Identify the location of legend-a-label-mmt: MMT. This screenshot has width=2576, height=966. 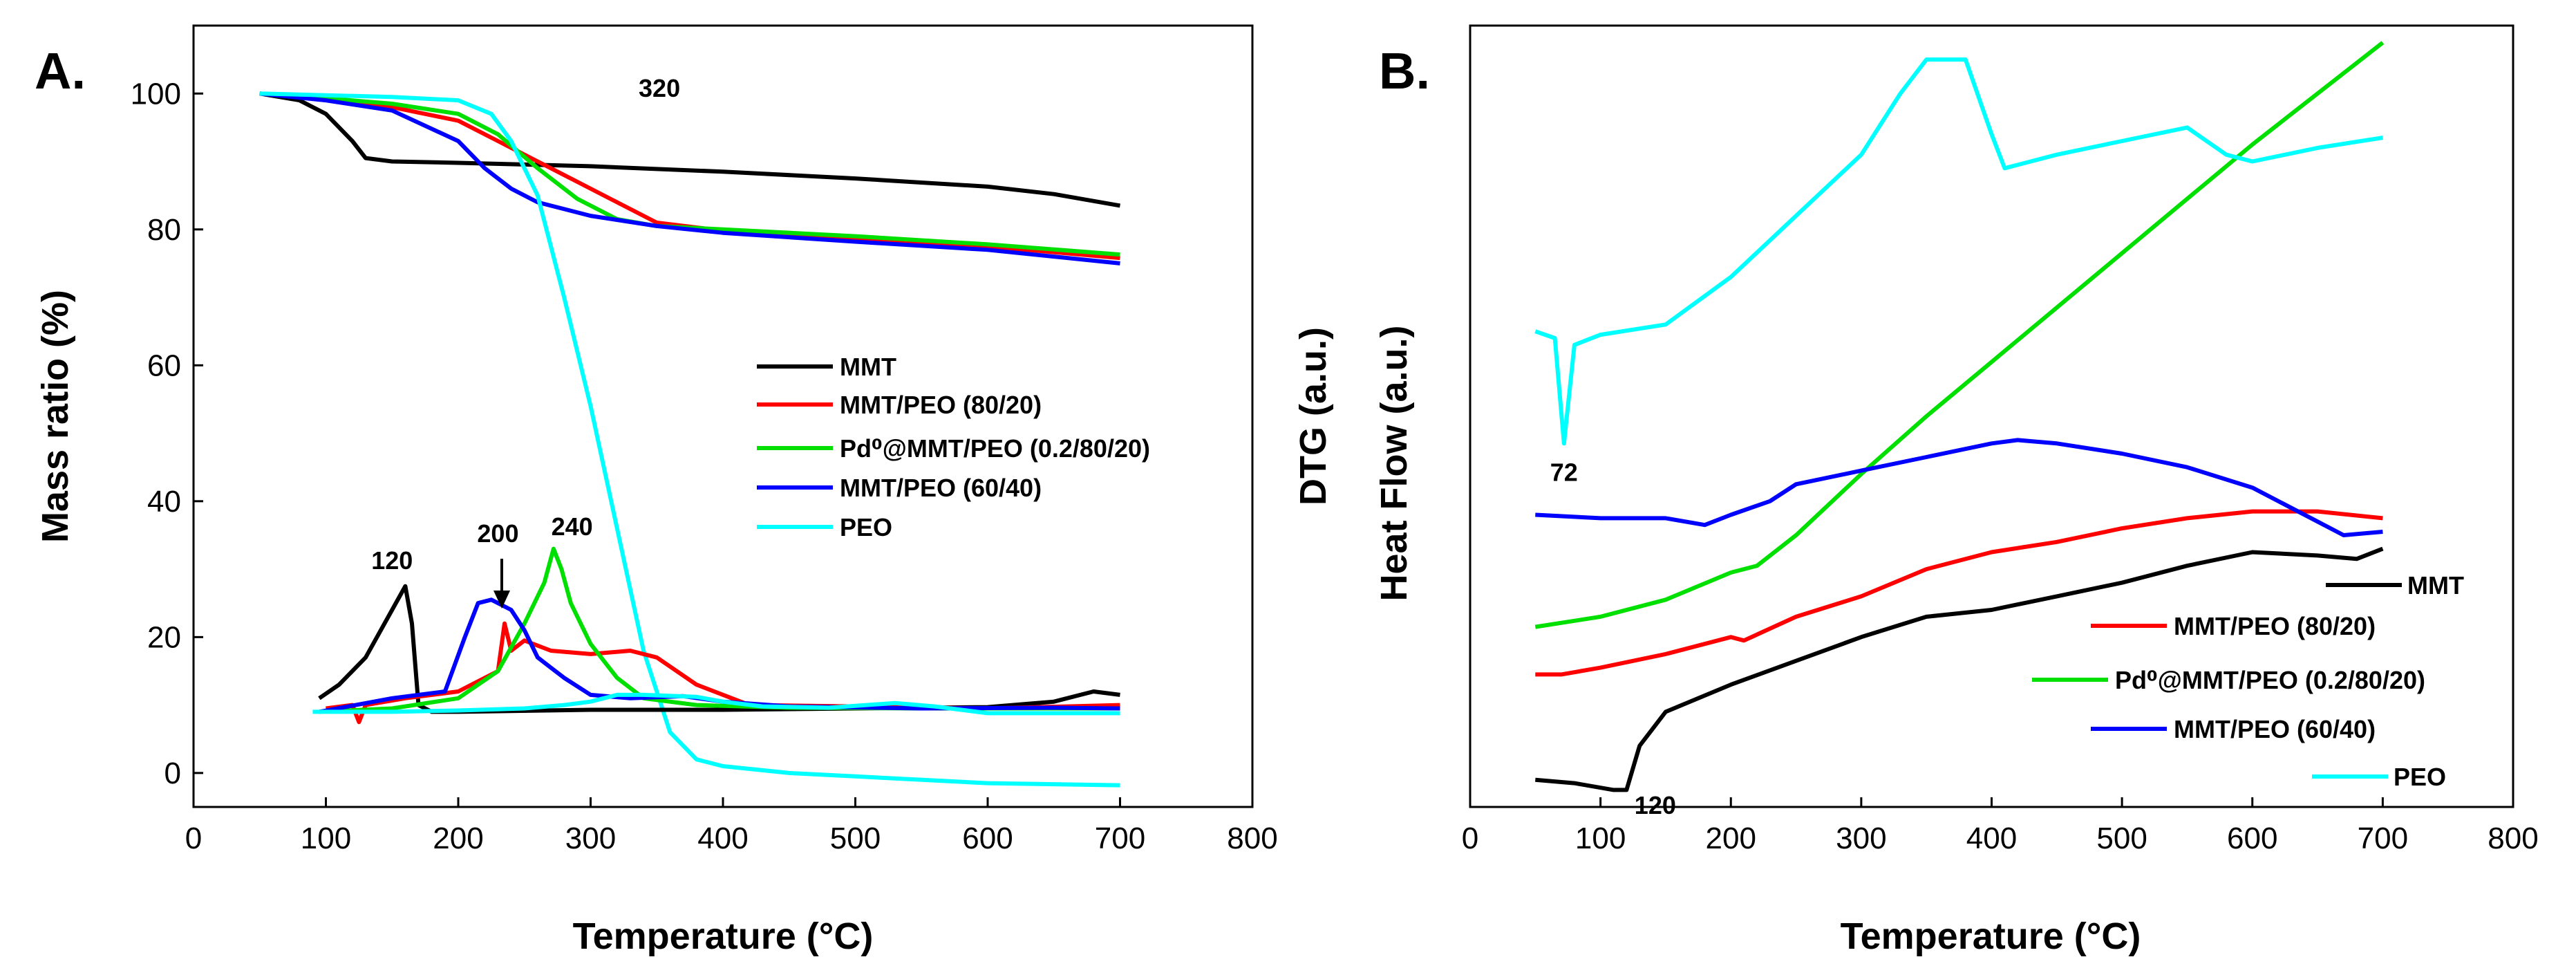
(868, 367).